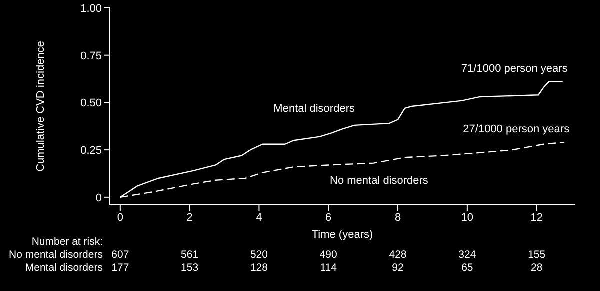 The image size is (600, 291). What do you see at coordinates (467, 218) in the screenshot?
I see `x-tick-label: 10` at bounding box center [467, 218].